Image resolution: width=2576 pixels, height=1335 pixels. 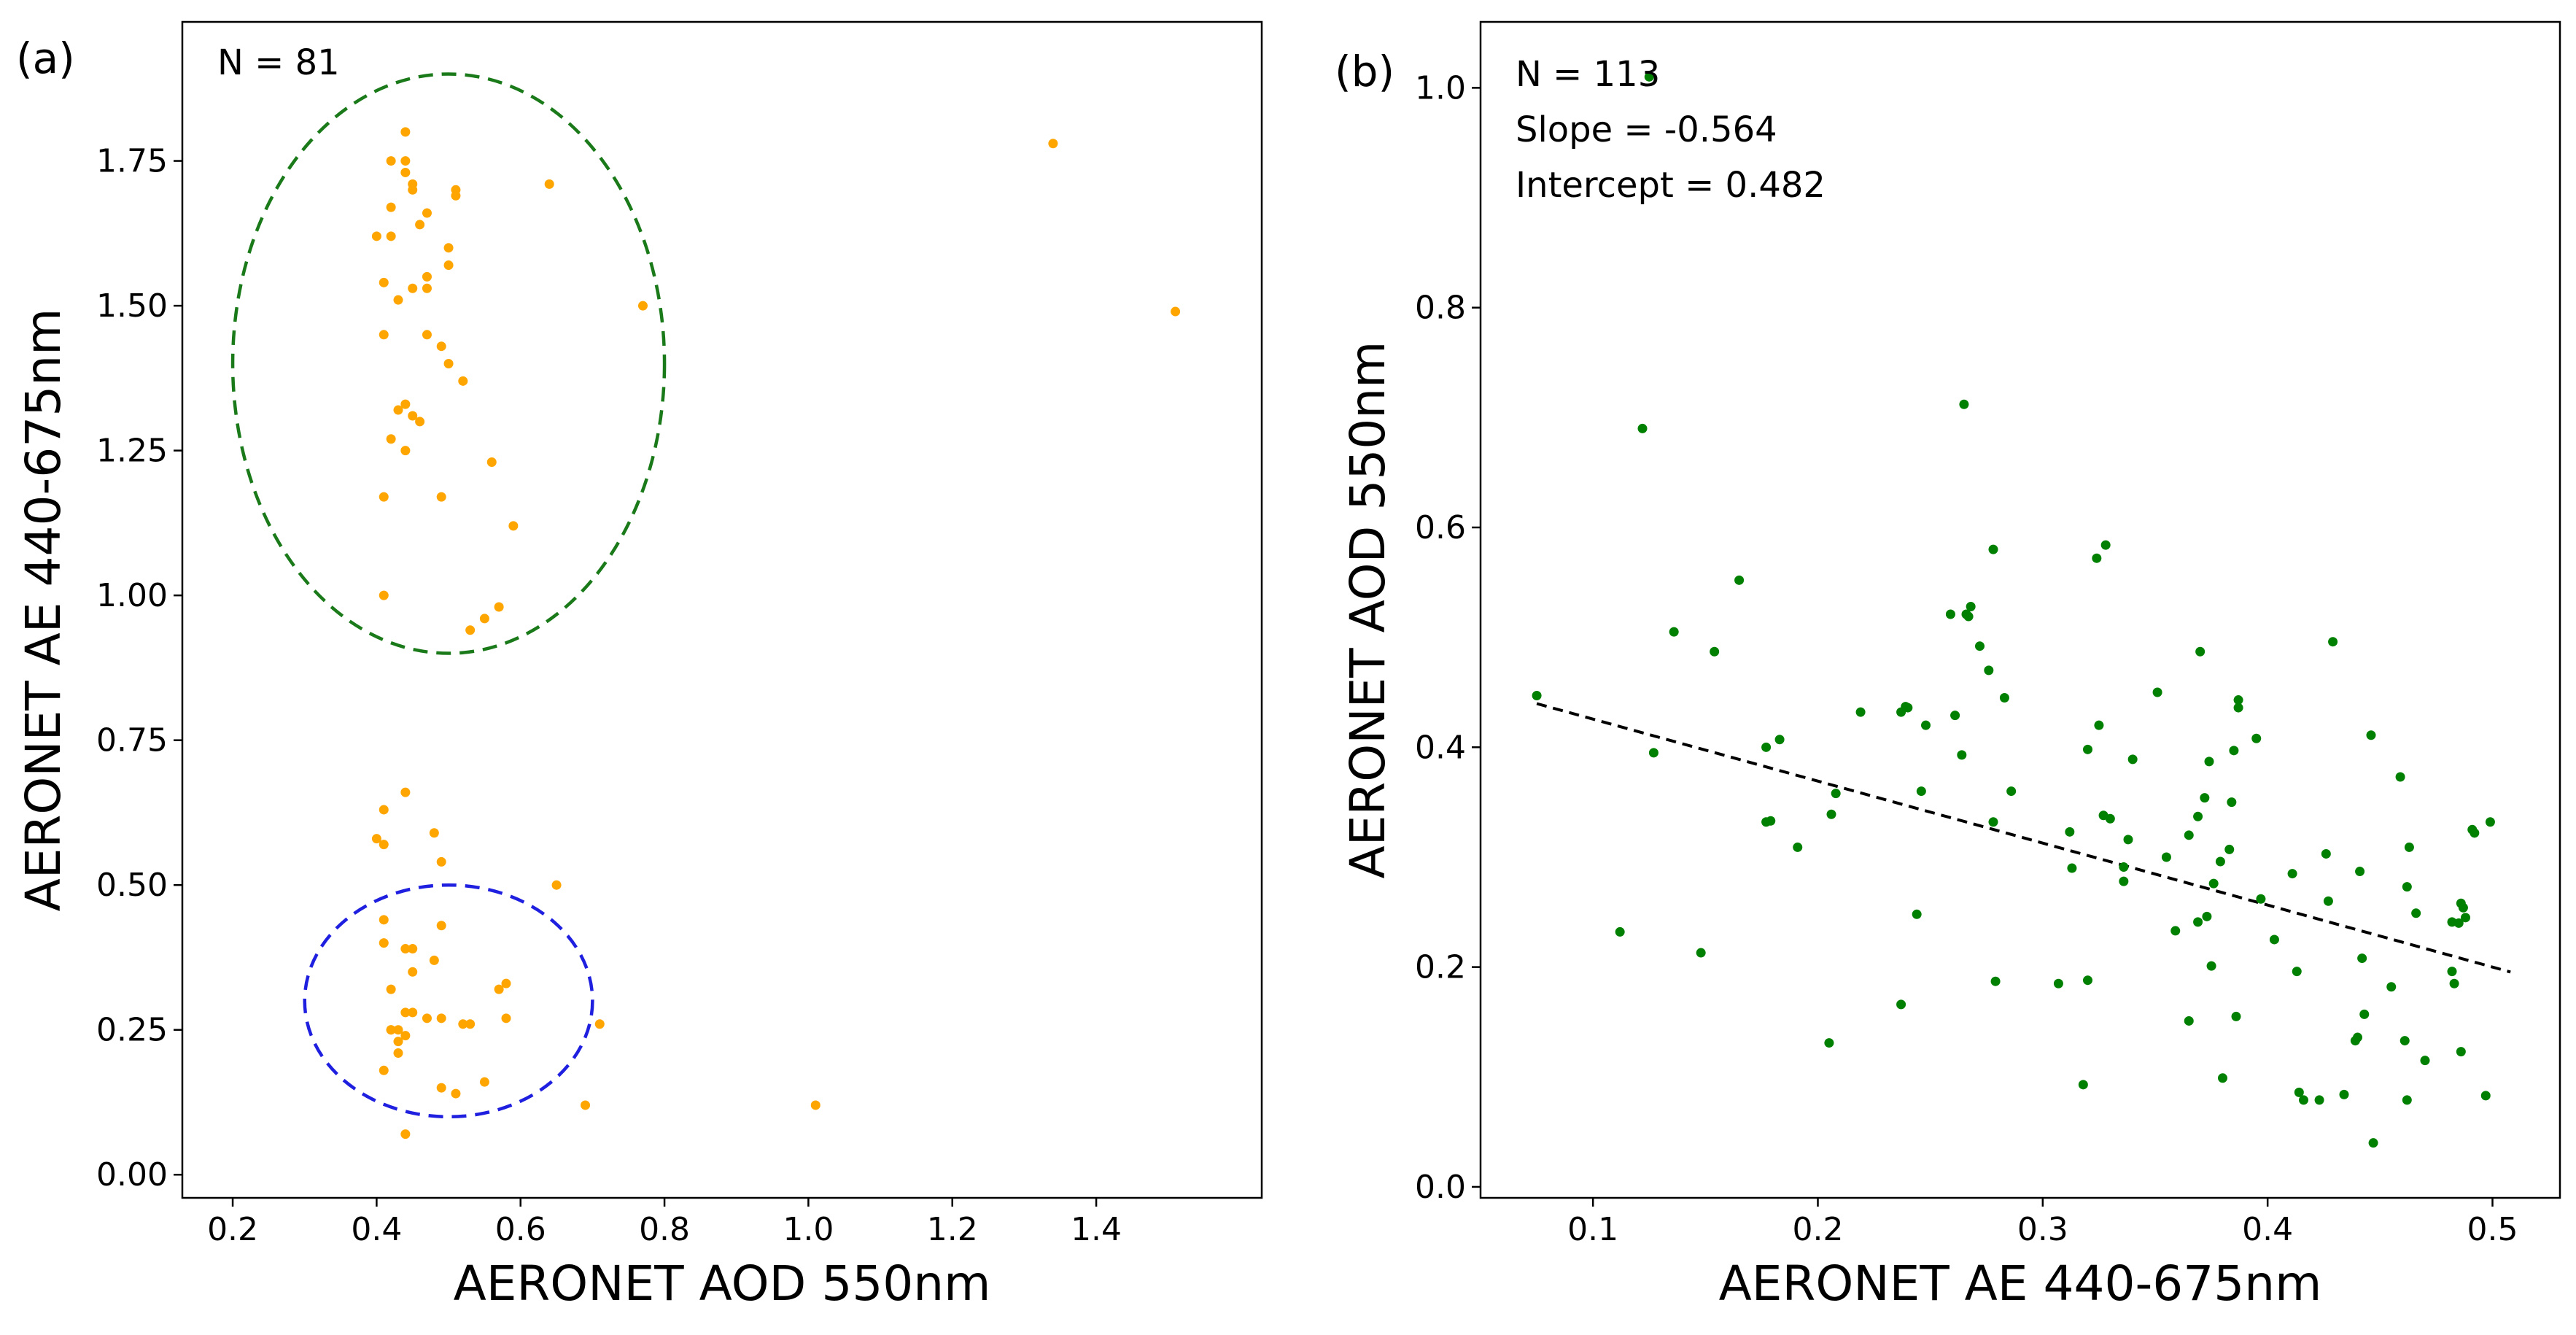 What do you see at coordinates (43, 610) in the screenshot?
I see `panel-a-ylabel: AERONET AE 440-675nm` at bounding box center [43, 610].